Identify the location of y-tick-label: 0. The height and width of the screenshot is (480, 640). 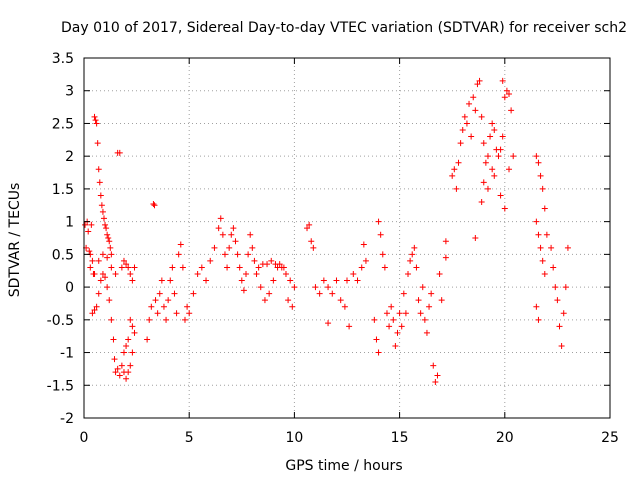
(69, 288).